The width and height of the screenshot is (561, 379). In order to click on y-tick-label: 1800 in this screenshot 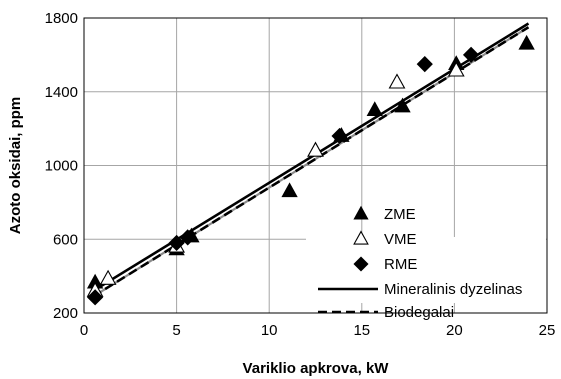, I will do `click(61, 18)`.